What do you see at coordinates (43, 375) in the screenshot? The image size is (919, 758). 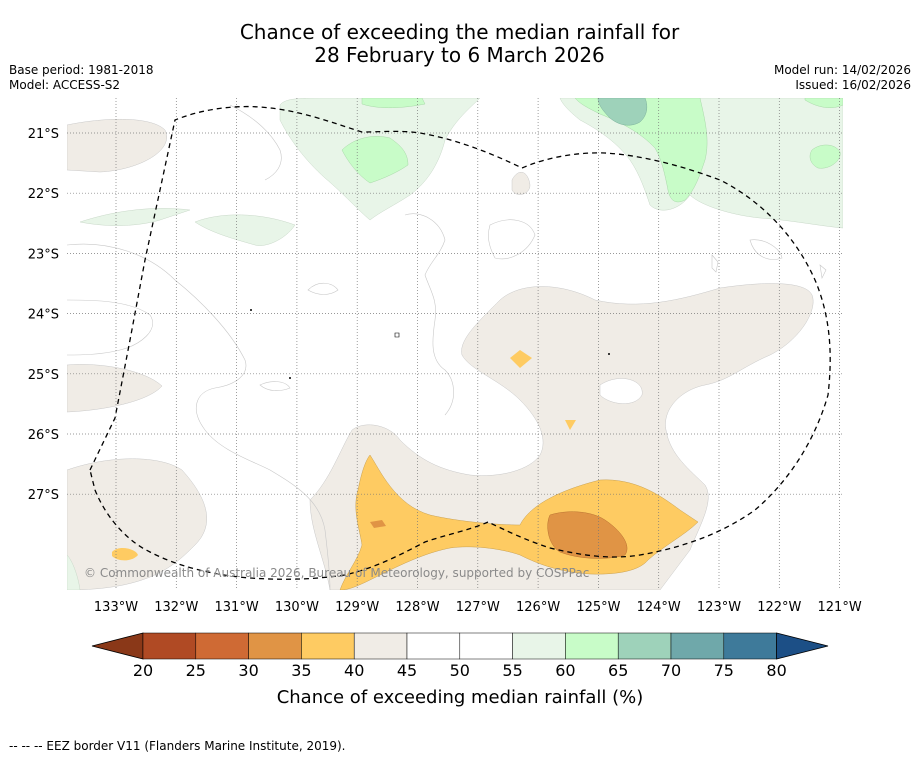 I see `latitude-label: 25°S` at bounding box center [43, 375].